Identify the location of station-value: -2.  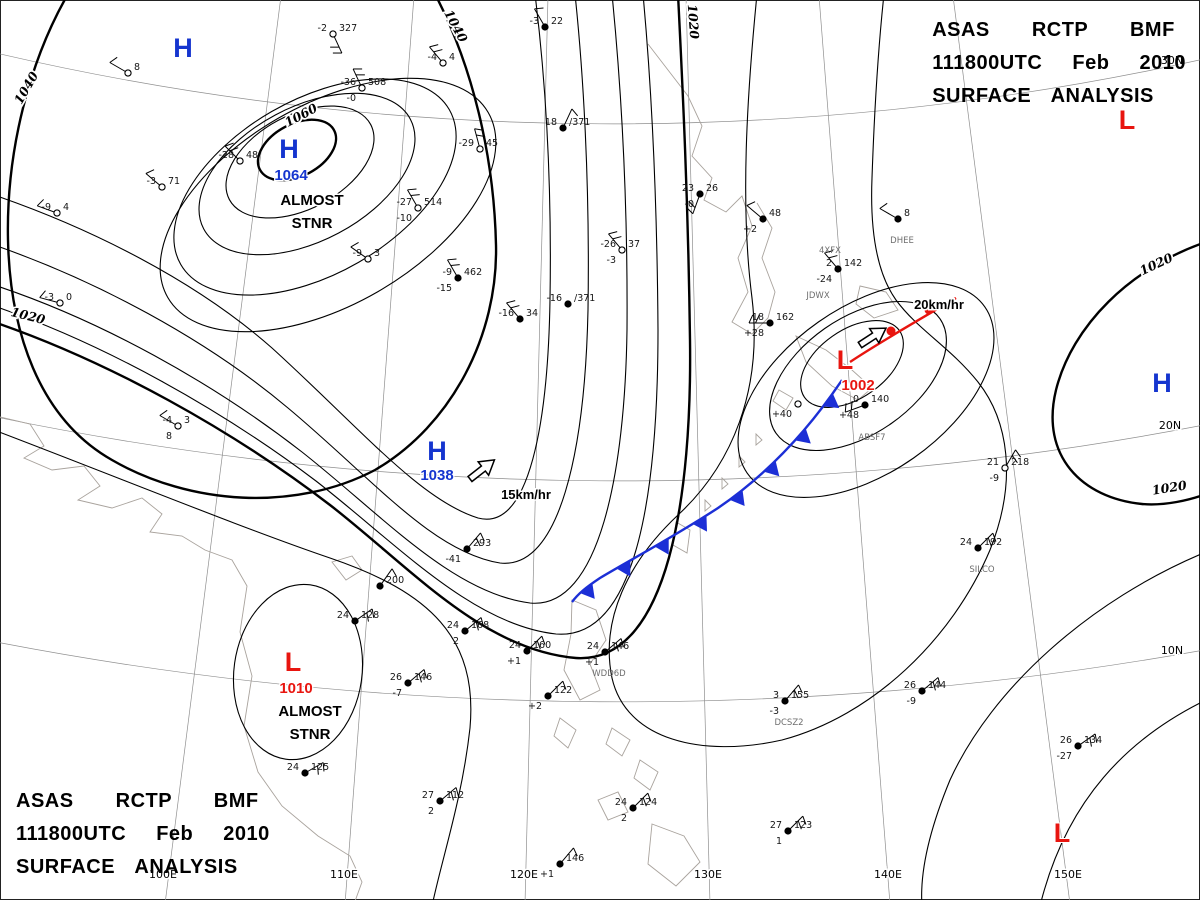
(322, 28).